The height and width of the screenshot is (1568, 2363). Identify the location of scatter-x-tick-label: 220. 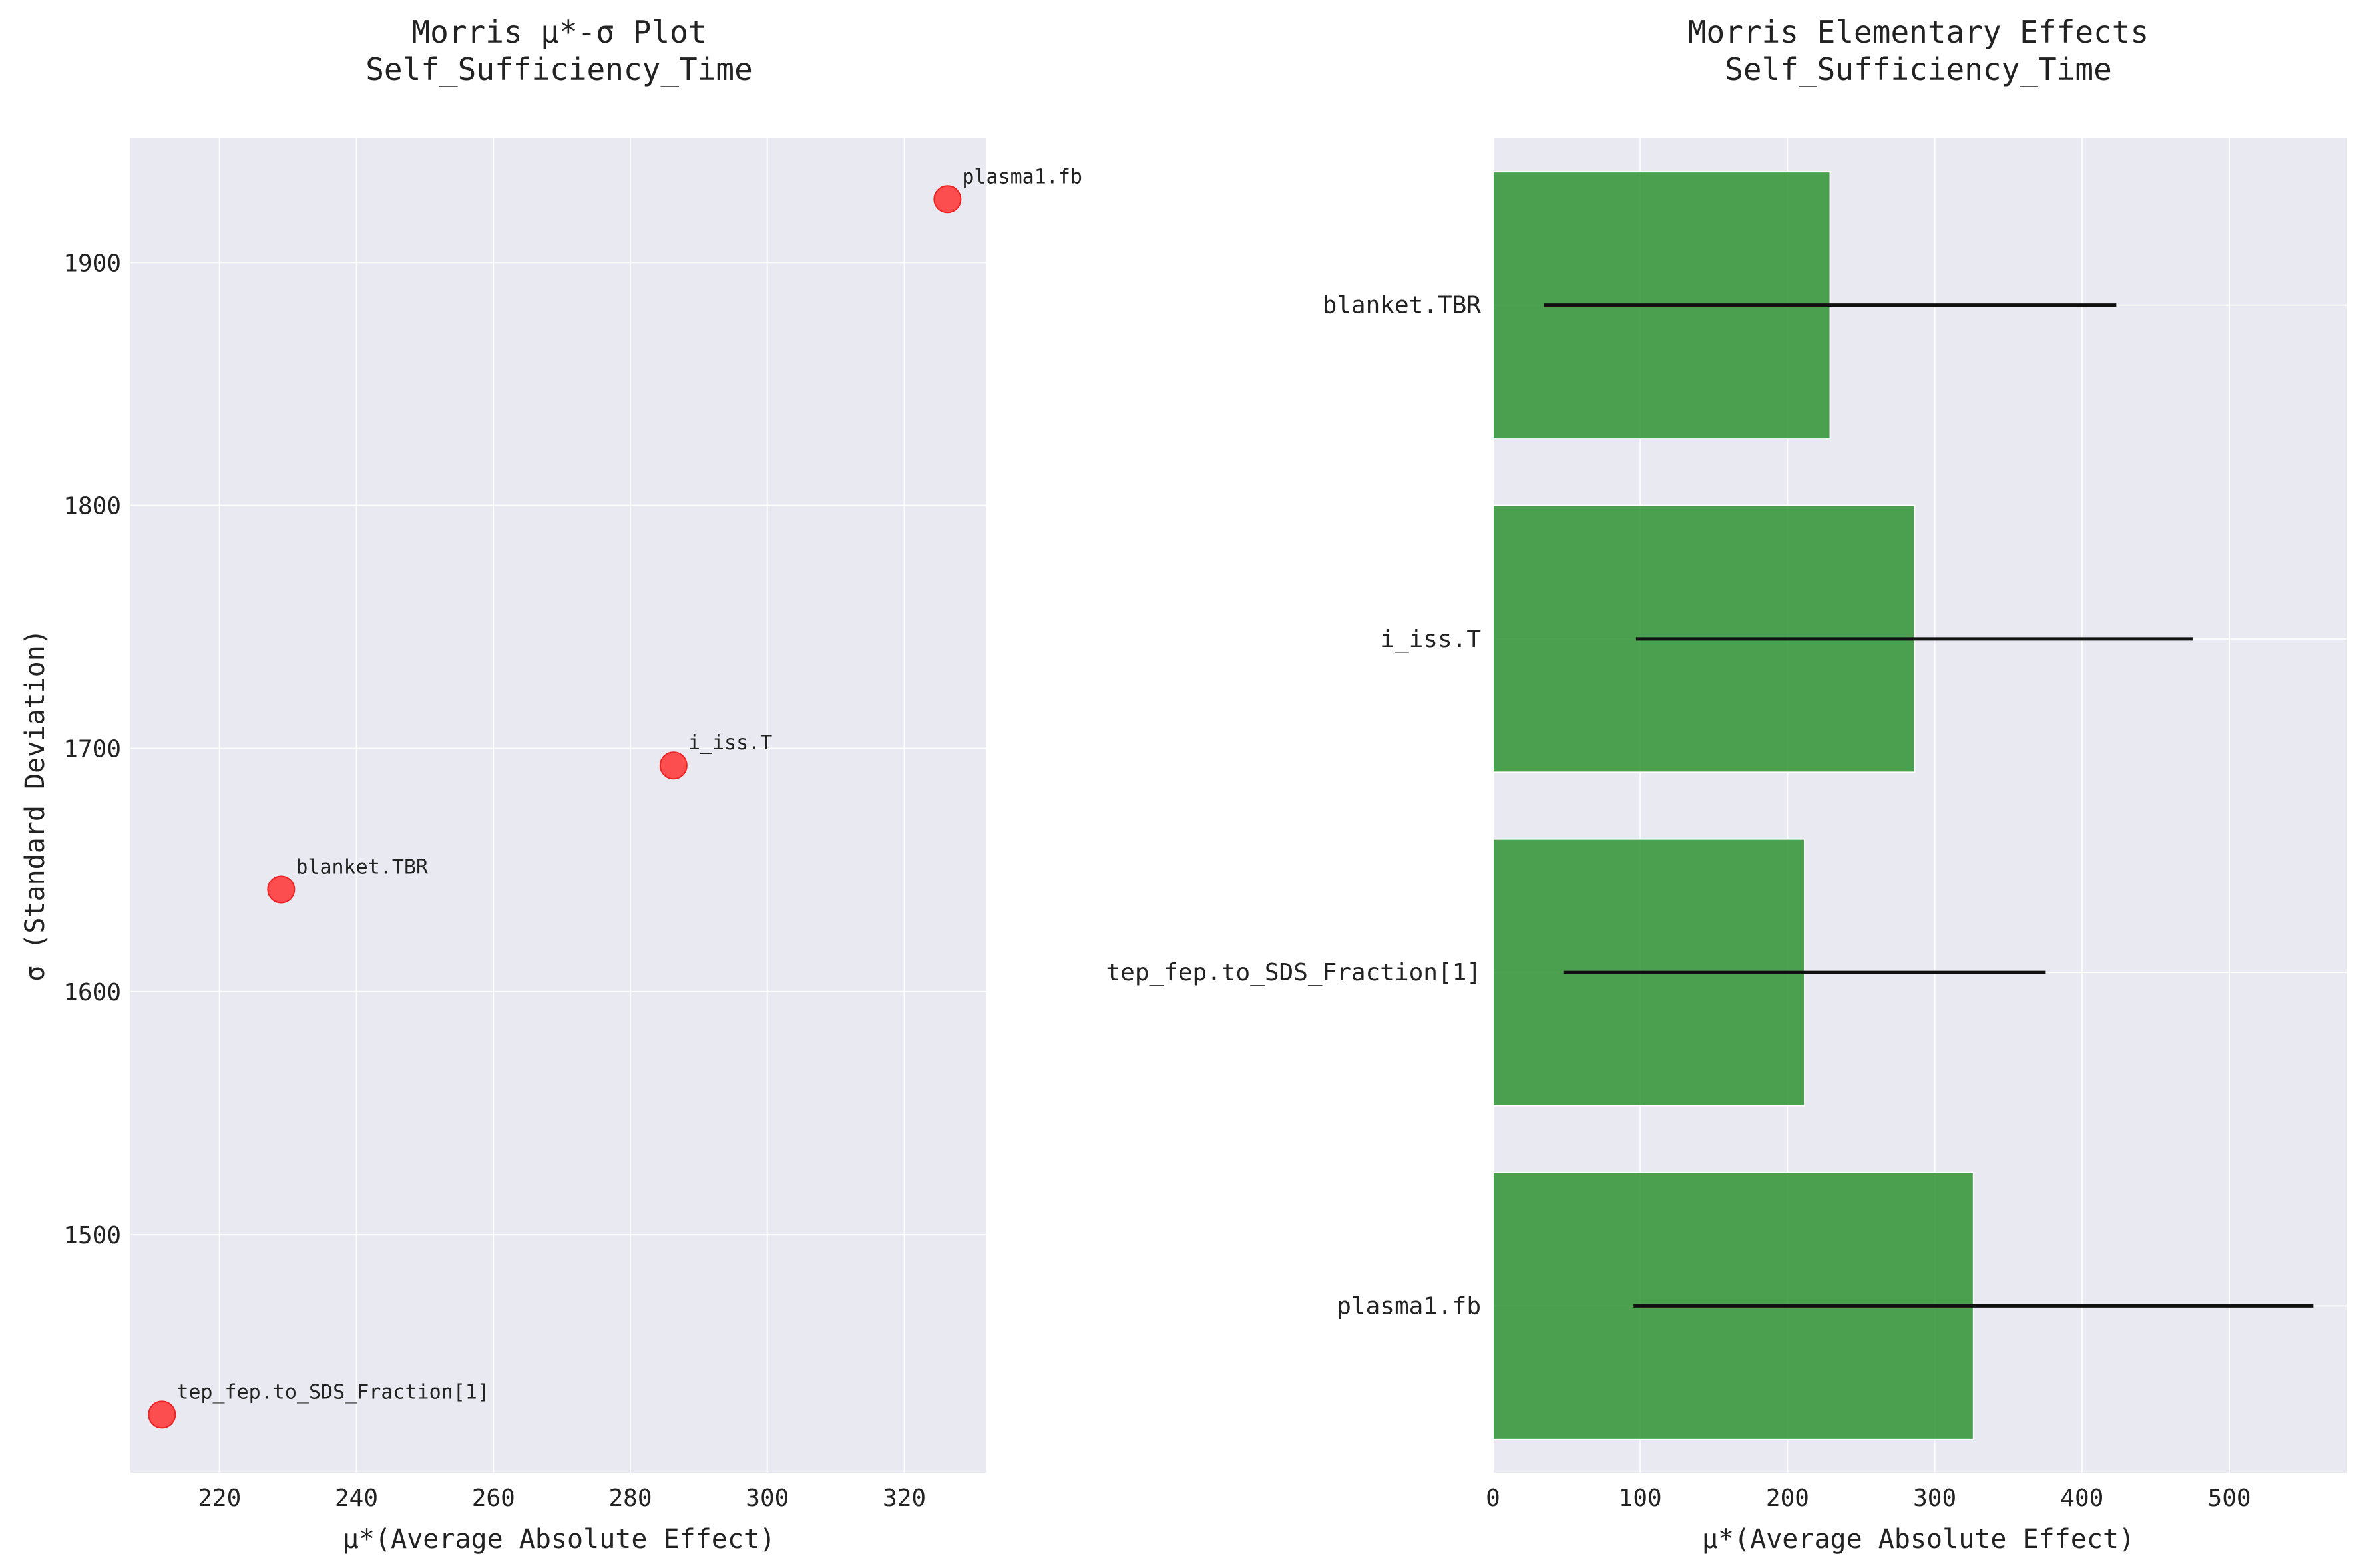
(220, 1498).